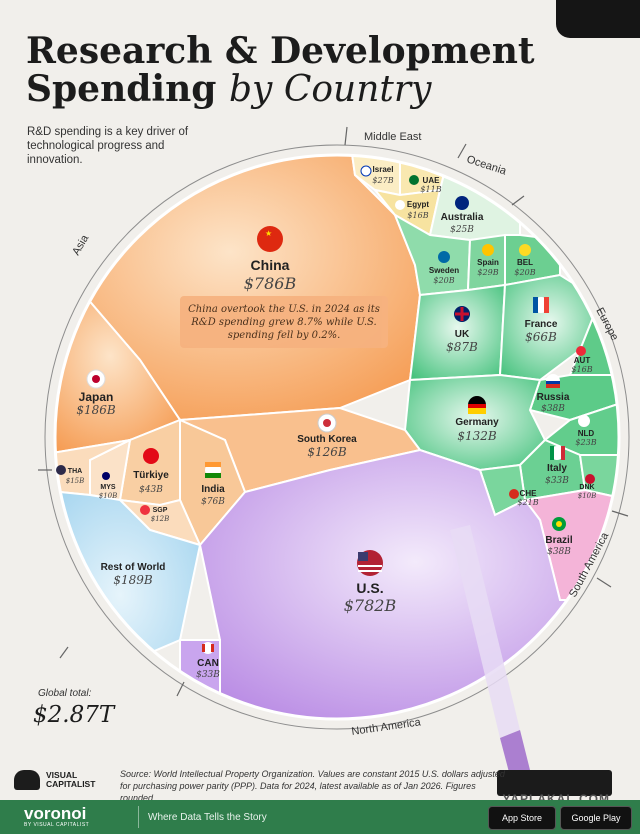 Image resolution: width=640 pixels, height=834 pixels. What do you see at coordinates (151, 456) in the screenshot?
I see `turkiye-flag-icon` at bounding box center [151, 456].